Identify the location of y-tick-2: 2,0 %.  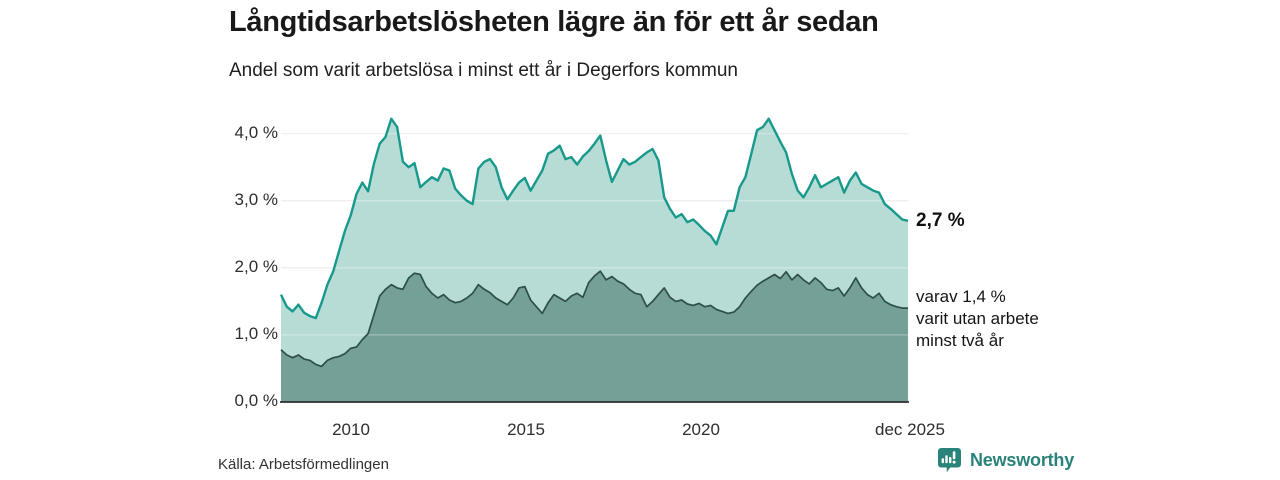
(256, 266).